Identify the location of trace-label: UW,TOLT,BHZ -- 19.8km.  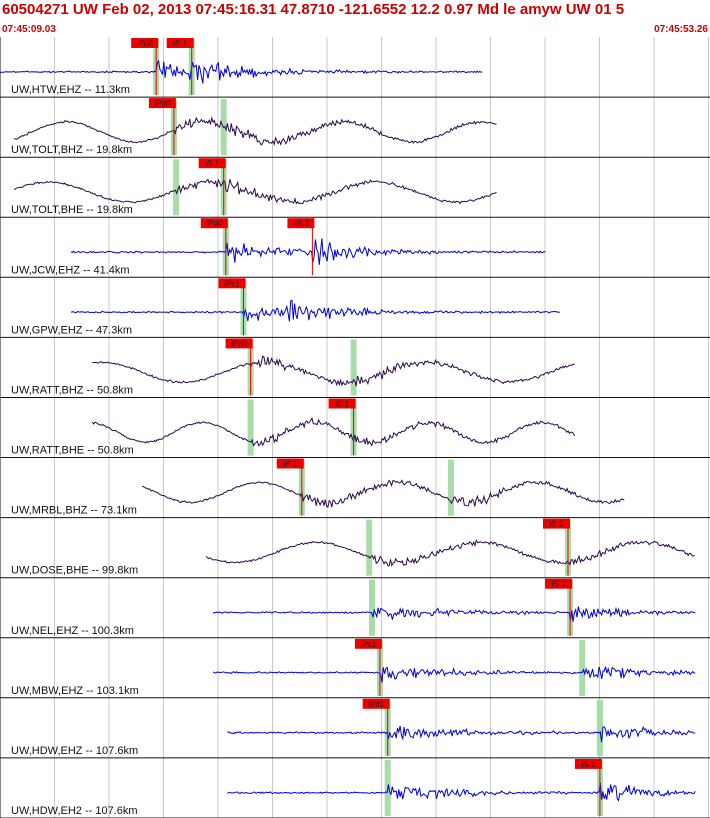
(71, 150).